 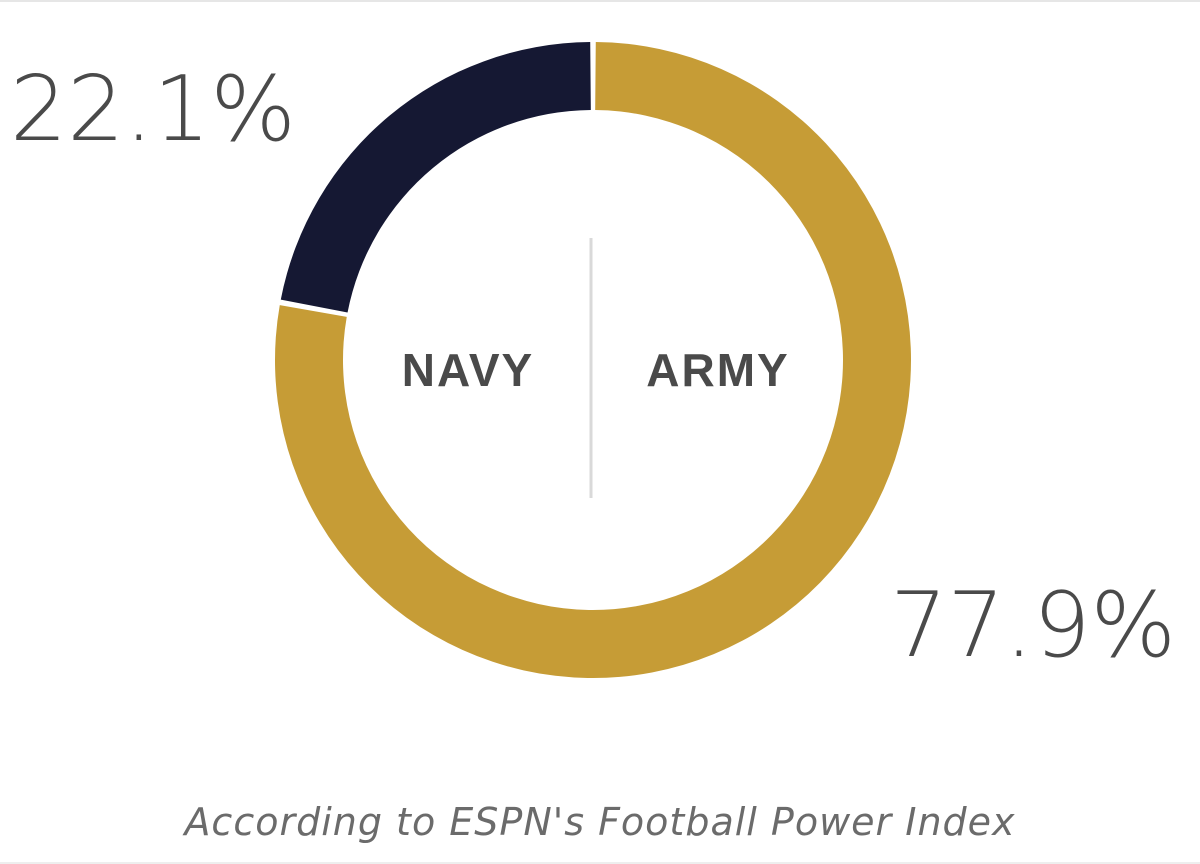 What do you see at coordinates (600, 863) in the screenshot?
I see `bottom-rule` at bounding box center [600, 863].